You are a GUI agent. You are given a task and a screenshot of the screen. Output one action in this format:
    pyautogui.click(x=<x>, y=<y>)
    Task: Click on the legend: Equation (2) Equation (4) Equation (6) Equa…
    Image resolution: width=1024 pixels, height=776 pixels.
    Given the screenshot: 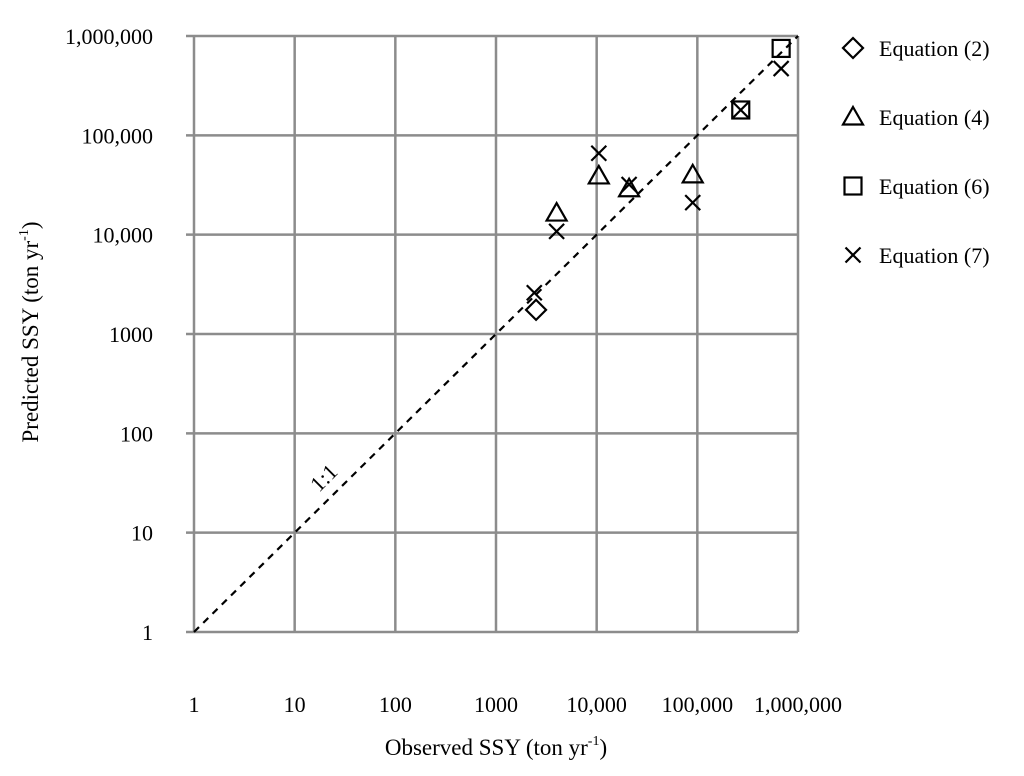 What is the action you would take?
    pyautogui.click(x=915, y=152)
    